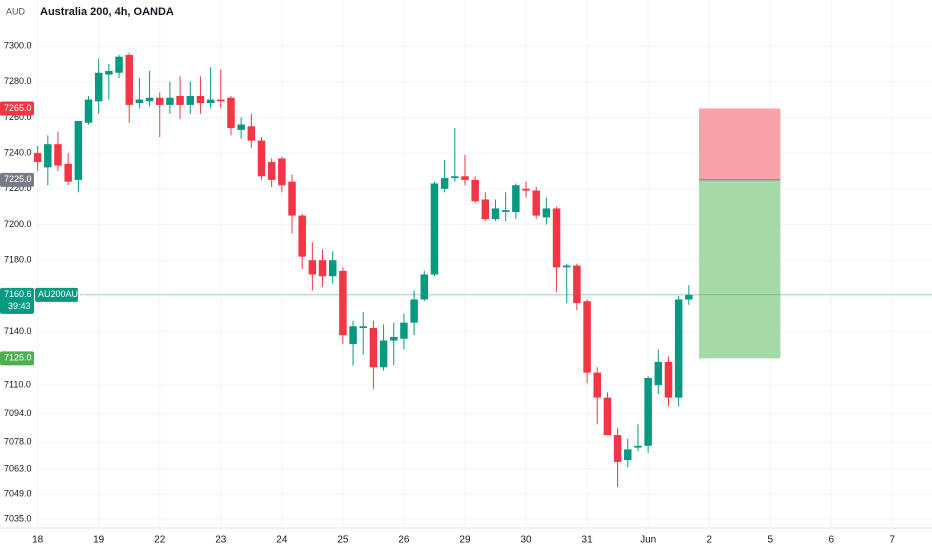 This screenshot has width=932, height=550. What do you see at coordinates (740, 269) in the screenshot?
I see `target-zone` at bounding box center [740, 269].